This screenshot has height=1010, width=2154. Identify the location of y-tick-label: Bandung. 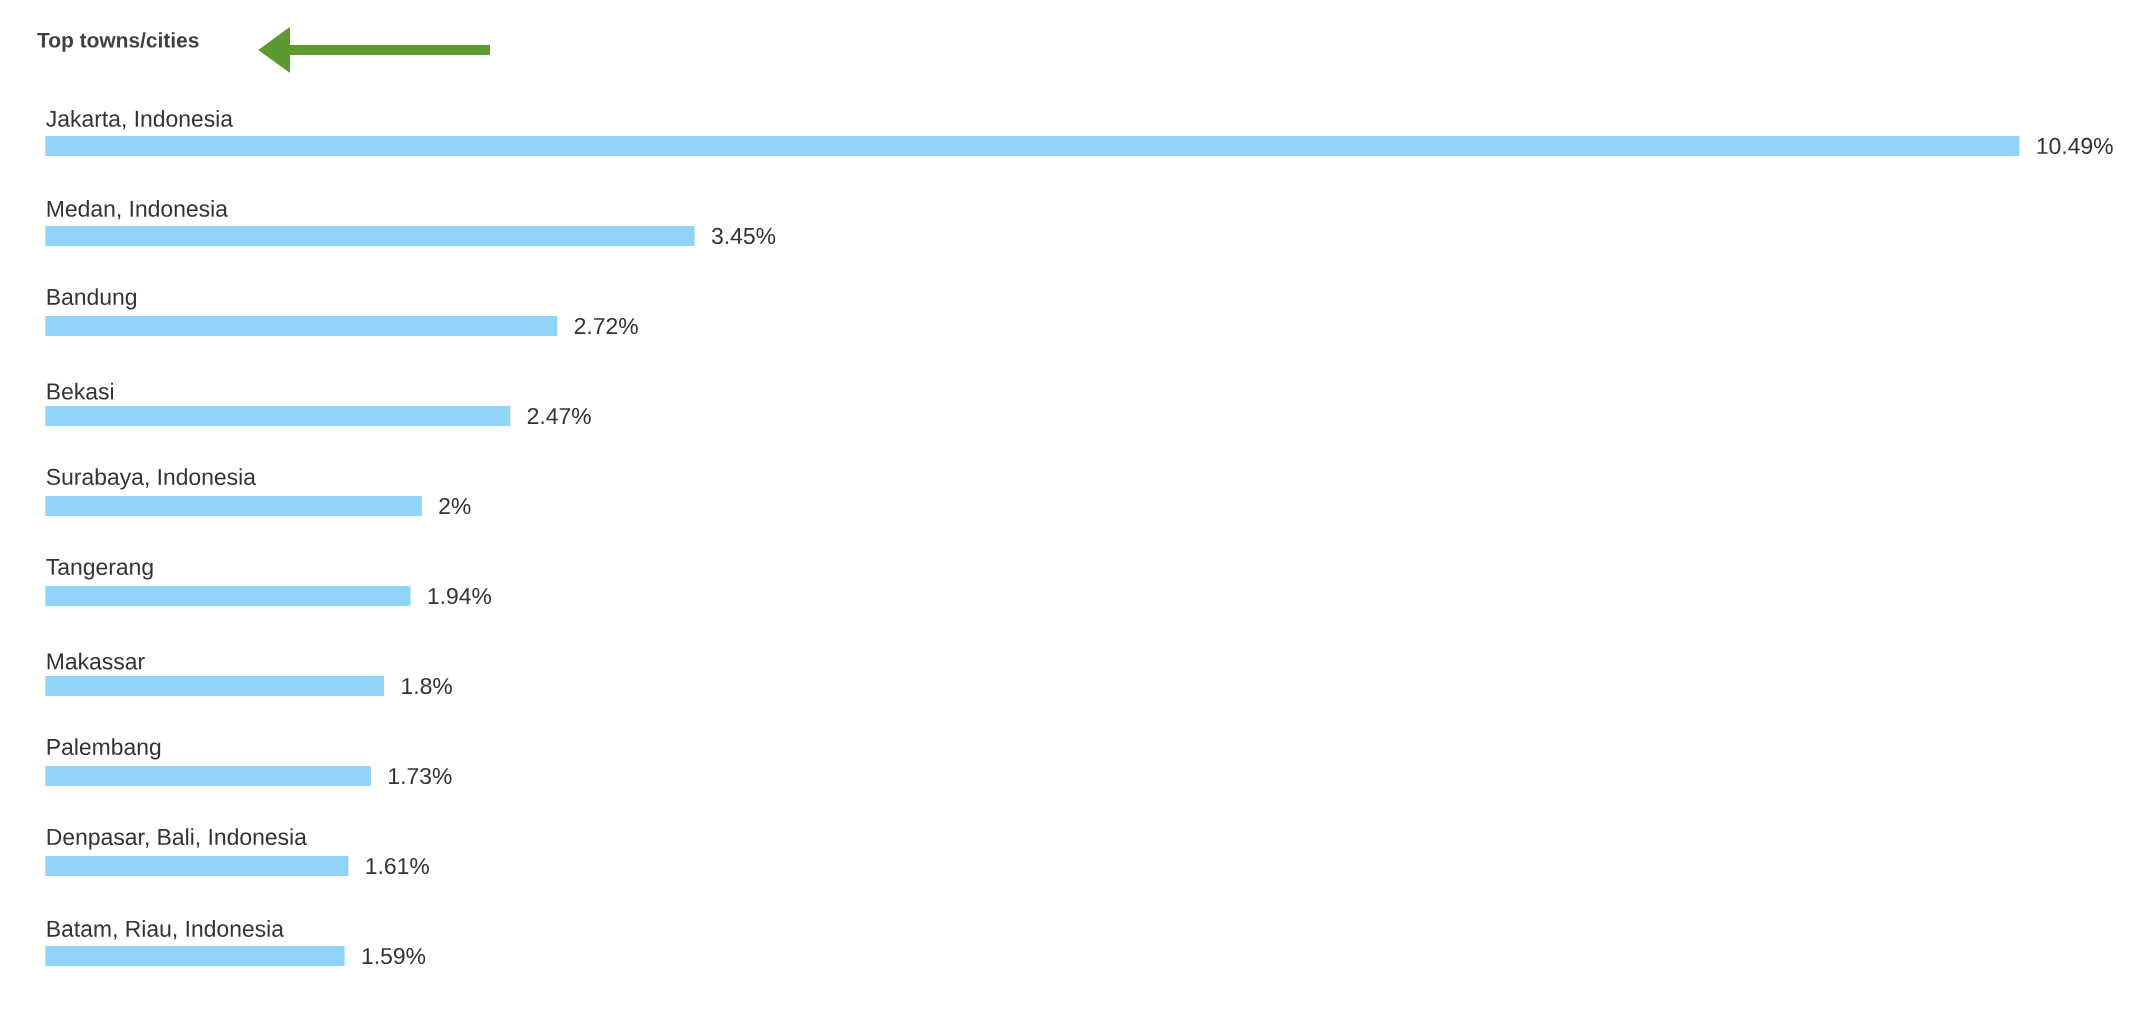
(92, 299).